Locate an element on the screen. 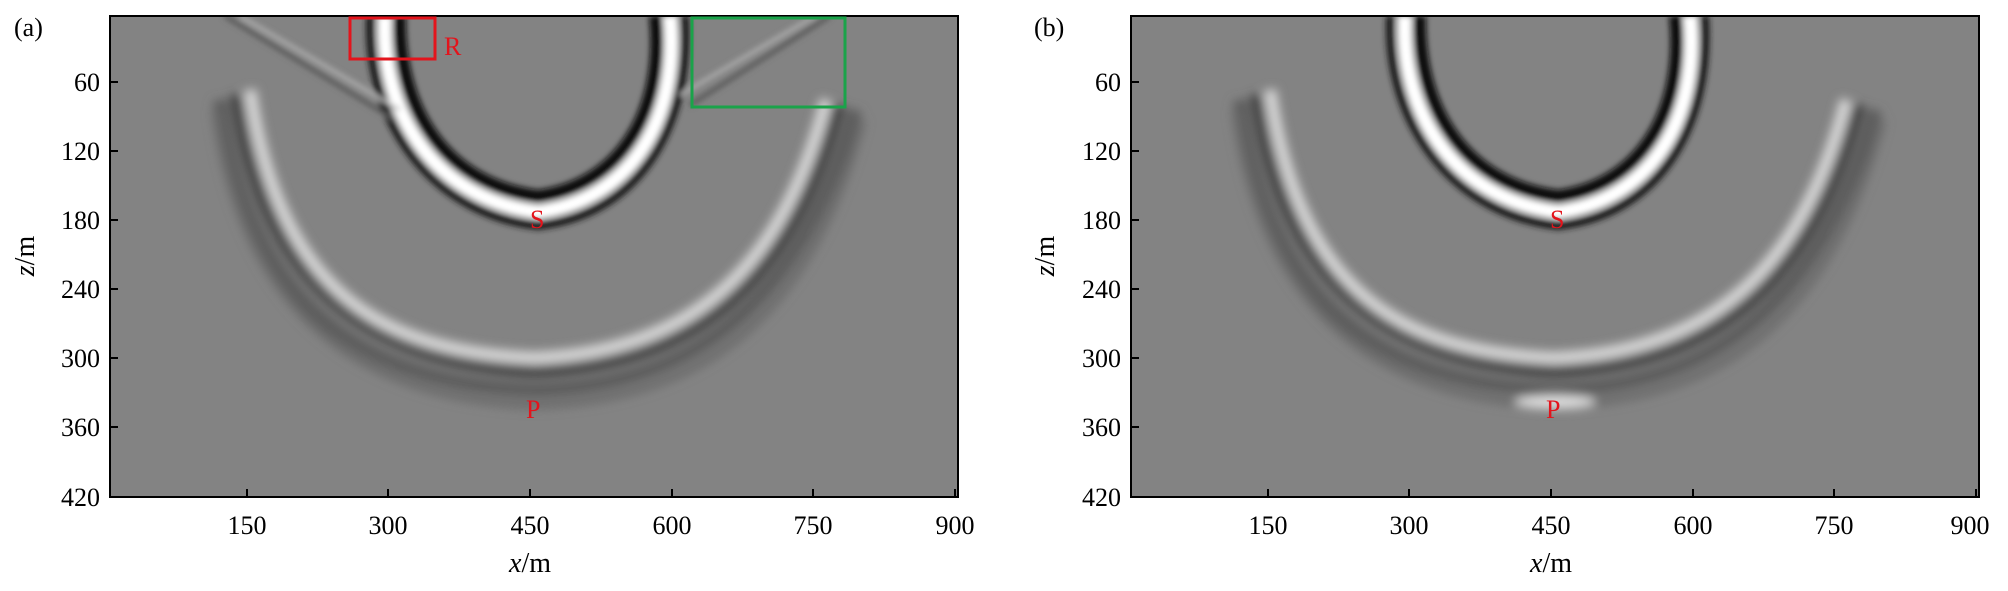 Image resolution: width=2008 pixels, height=591 pixels. annotation-box-r is located at coordinates (392, 38).